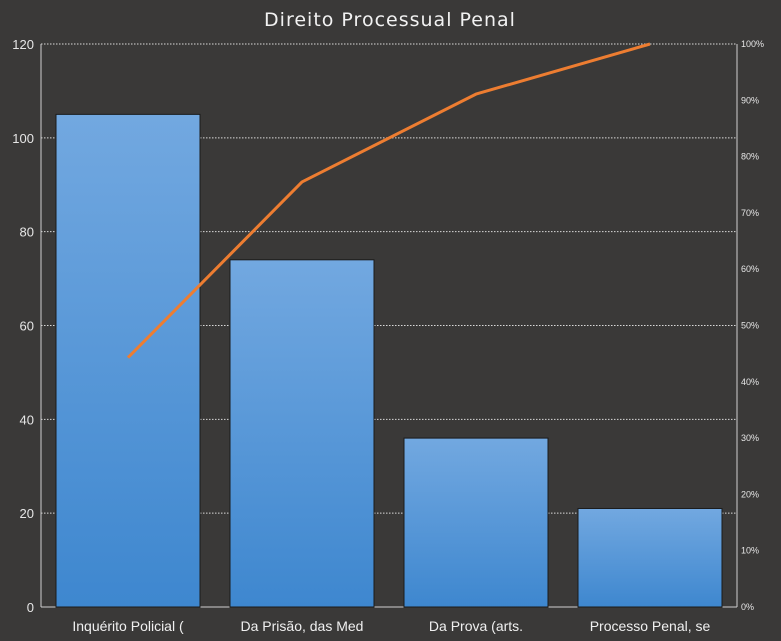  I want to click on y-tick-label-1: 20, so click(27, 513).